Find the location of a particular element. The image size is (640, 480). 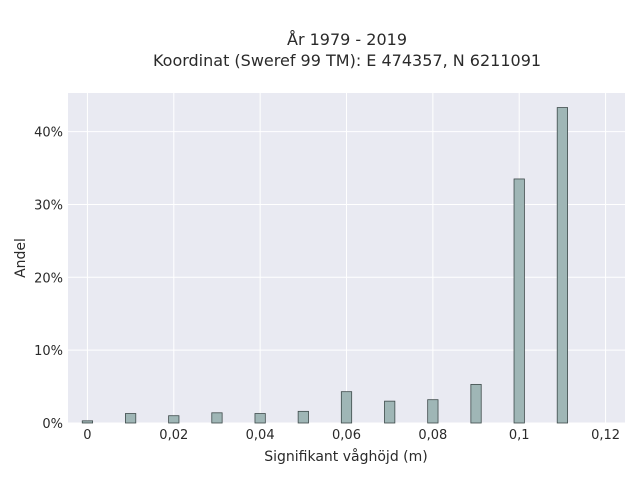

y-tick-label-2: 20% is located at coordinates (48, 278).